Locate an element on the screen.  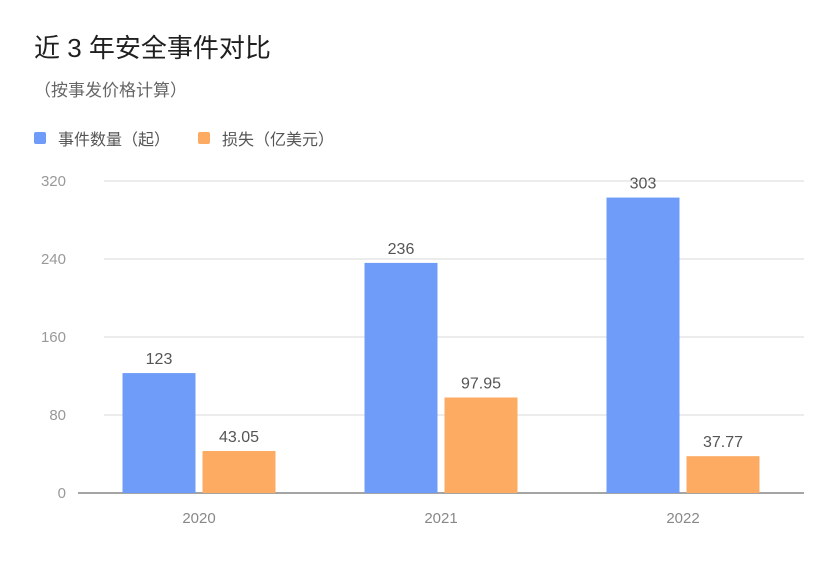
bar-losses-2020 is located at coordinates (239, 472).